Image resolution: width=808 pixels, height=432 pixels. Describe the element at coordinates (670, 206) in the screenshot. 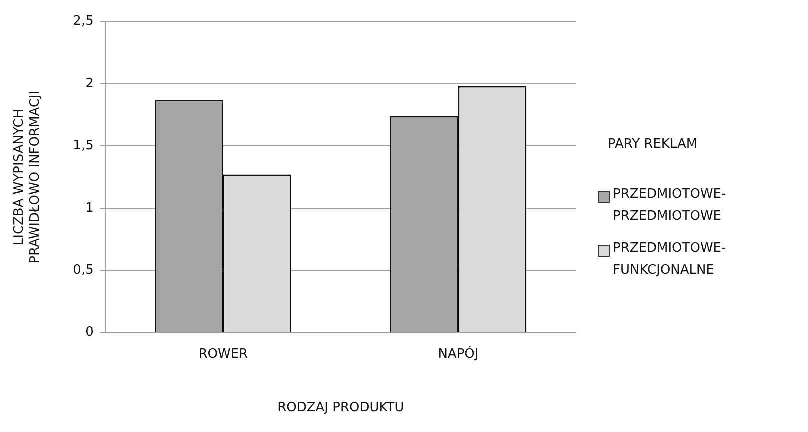

I see `legend-label: PRZEDMIOTOWE-PRZEDMIOTOWE` at that location.